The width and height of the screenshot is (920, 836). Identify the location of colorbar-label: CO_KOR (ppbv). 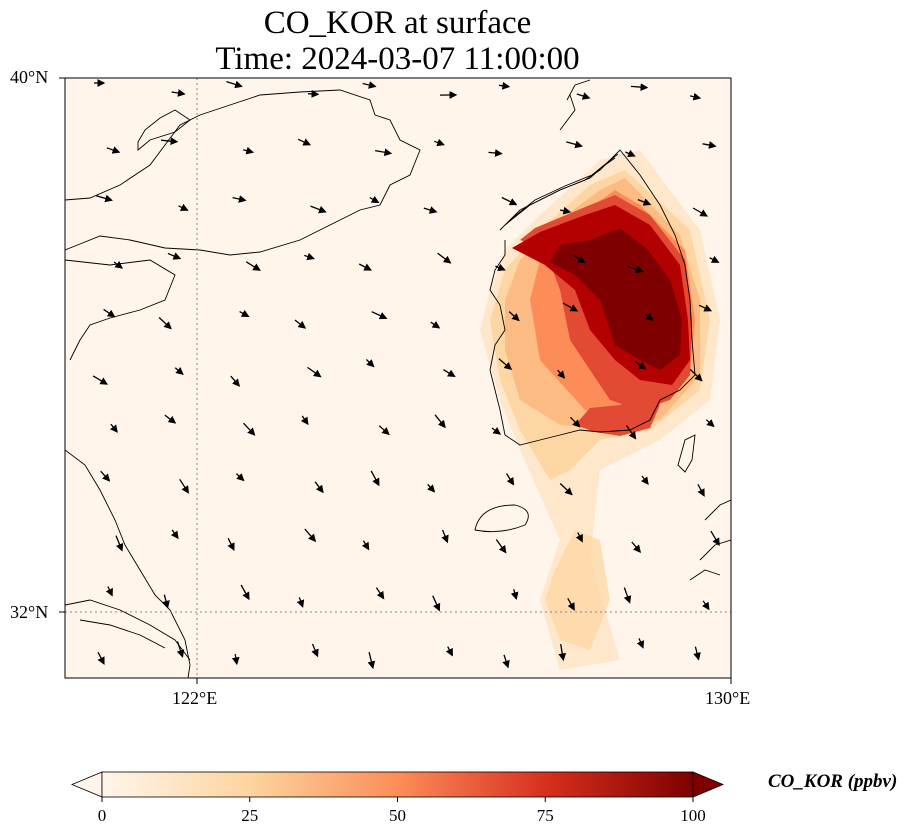
(833, 781).